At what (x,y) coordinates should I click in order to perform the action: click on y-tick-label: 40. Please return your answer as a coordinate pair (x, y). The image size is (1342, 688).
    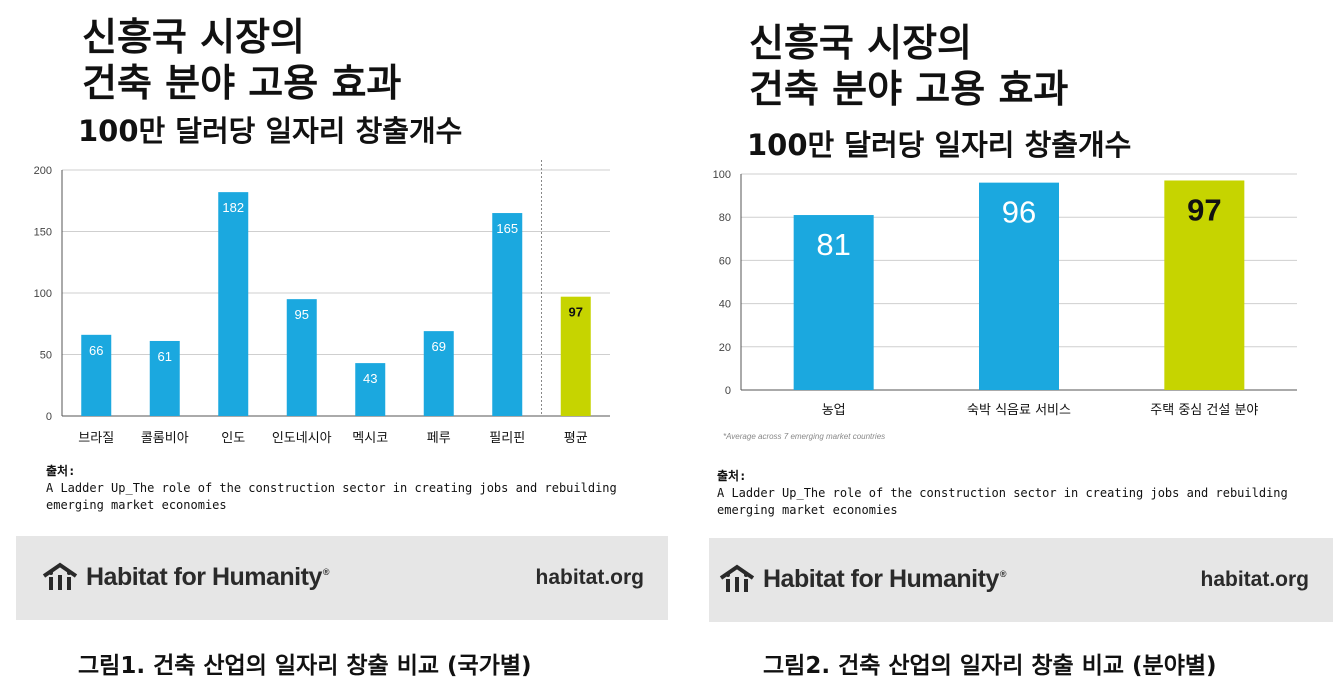
    Looking at the image, I should click on (725, 305).